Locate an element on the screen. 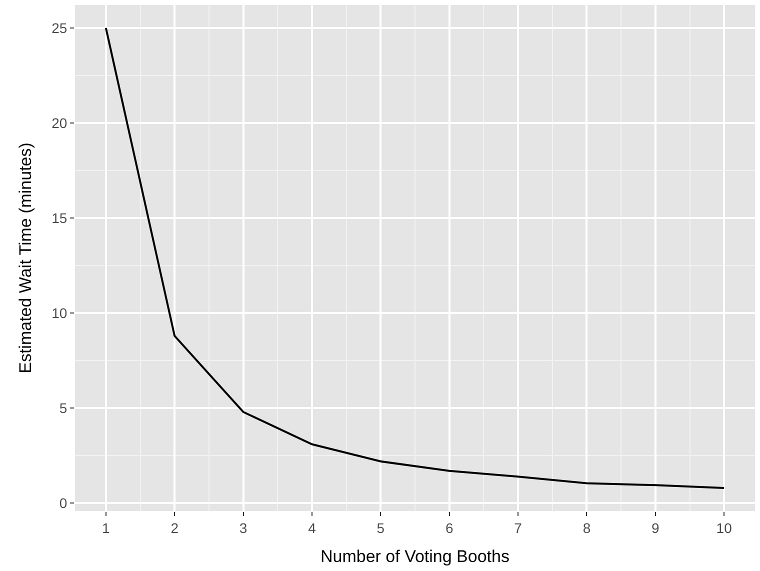 Image resolution: width=760 pixels, height=571 pixels. y-axis-title: Estimated Wait Time (minutes) is located at coordinates (26, 258).